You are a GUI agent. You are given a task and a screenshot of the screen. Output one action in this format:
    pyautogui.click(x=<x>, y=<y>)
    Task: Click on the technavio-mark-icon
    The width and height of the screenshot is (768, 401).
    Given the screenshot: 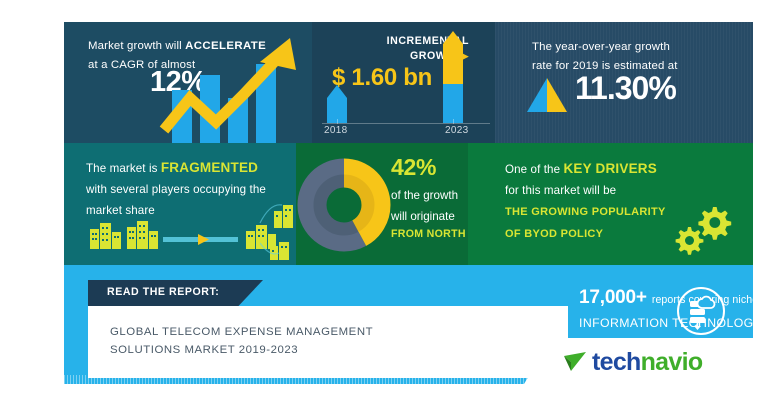 What is the action you would take?
    pyautogui.click(x=575, y=361)
    